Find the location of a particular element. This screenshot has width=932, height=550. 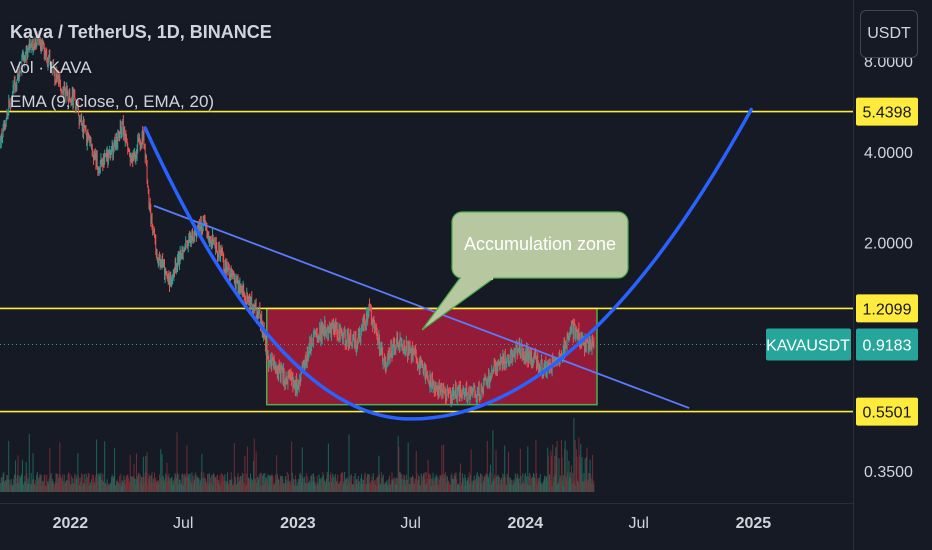

callout-label: Accumulation zone is located at coordinates (540, 244).